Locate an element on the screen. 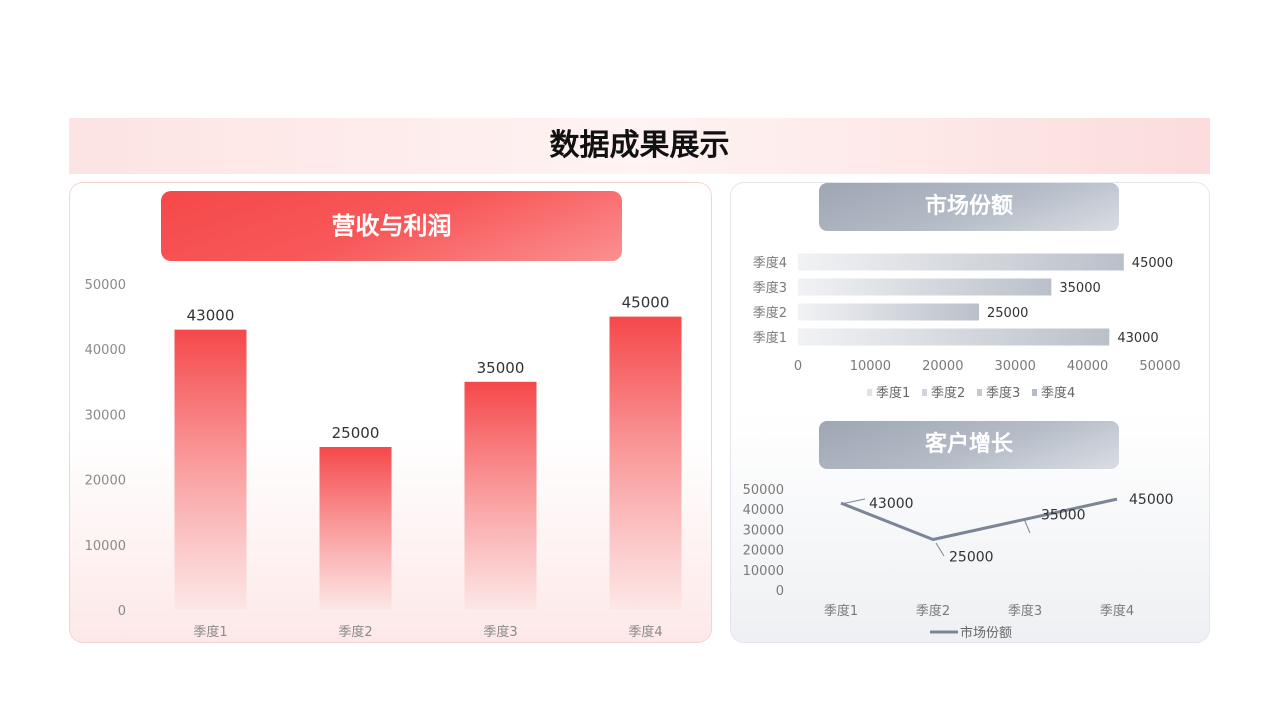 The image size is (1280, 720). page-title: 数据成果展示 is located at coordinates (639, 145).